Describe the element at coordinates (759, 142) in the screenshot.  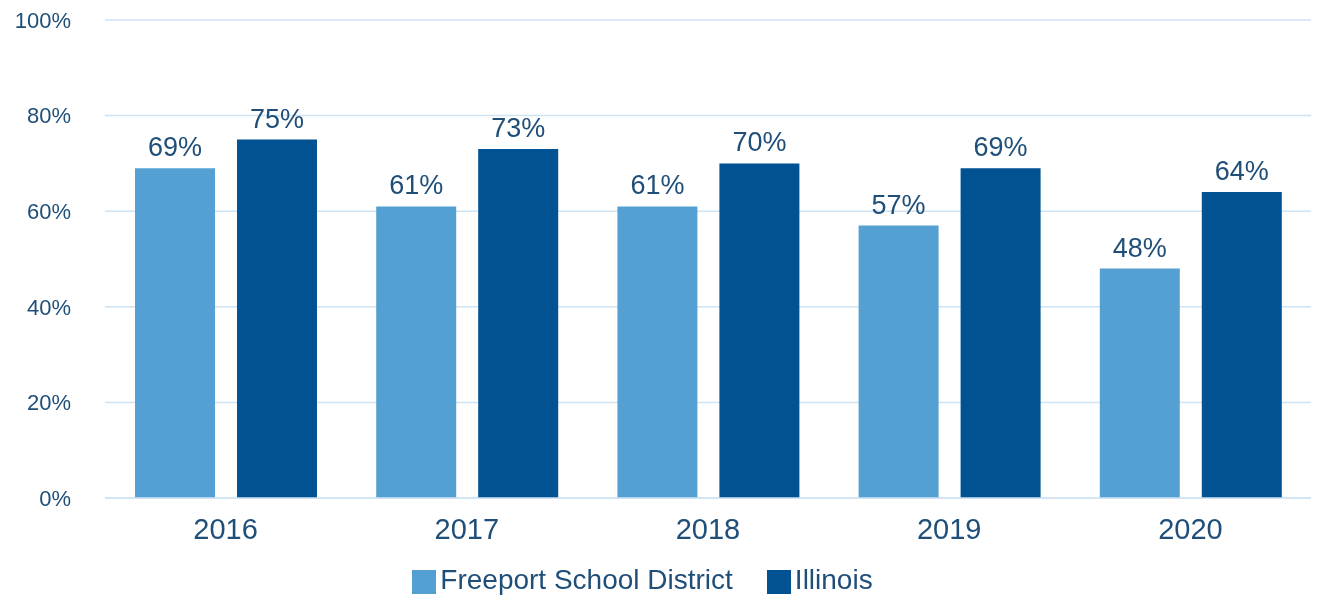
I see `data-label: 70%` at that location.